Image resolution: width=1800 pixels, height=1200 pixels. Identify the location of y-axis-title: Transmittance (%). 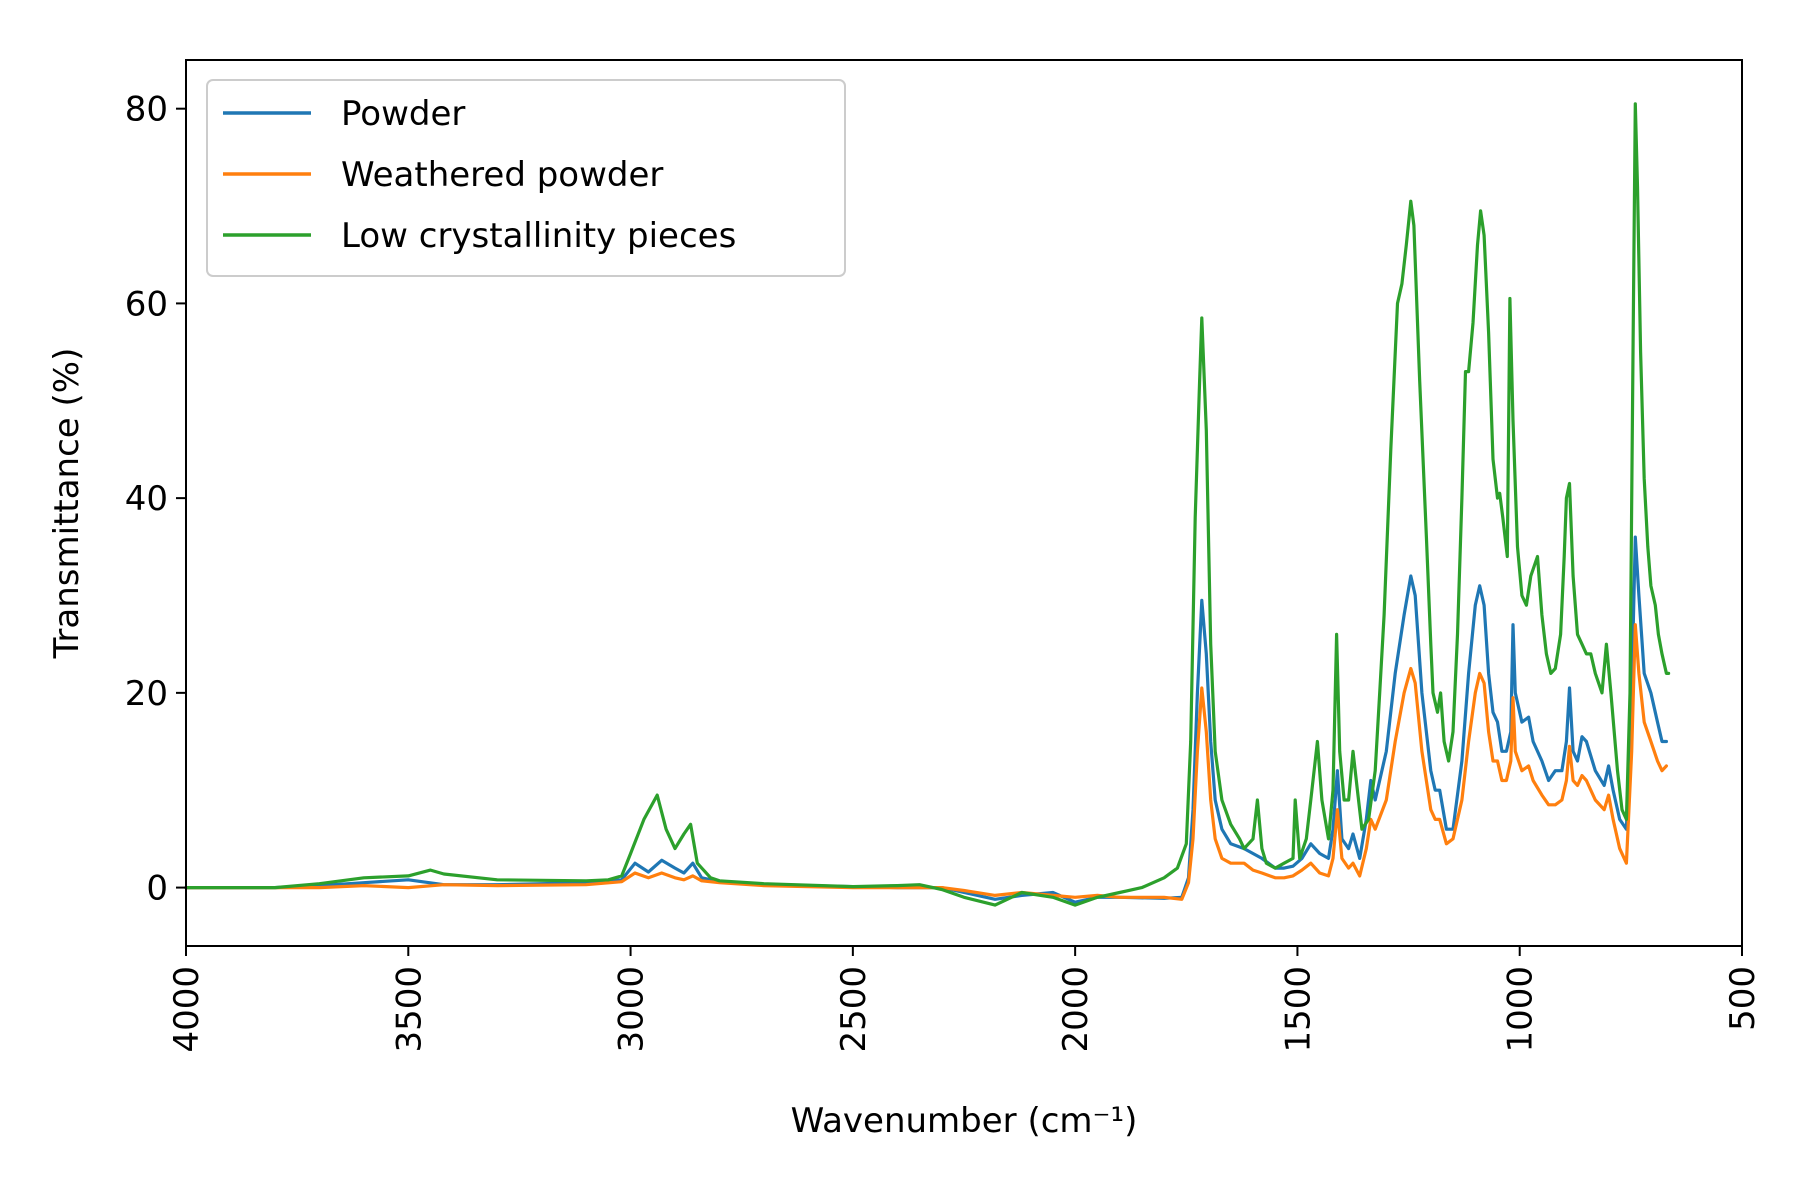
(67, 504).